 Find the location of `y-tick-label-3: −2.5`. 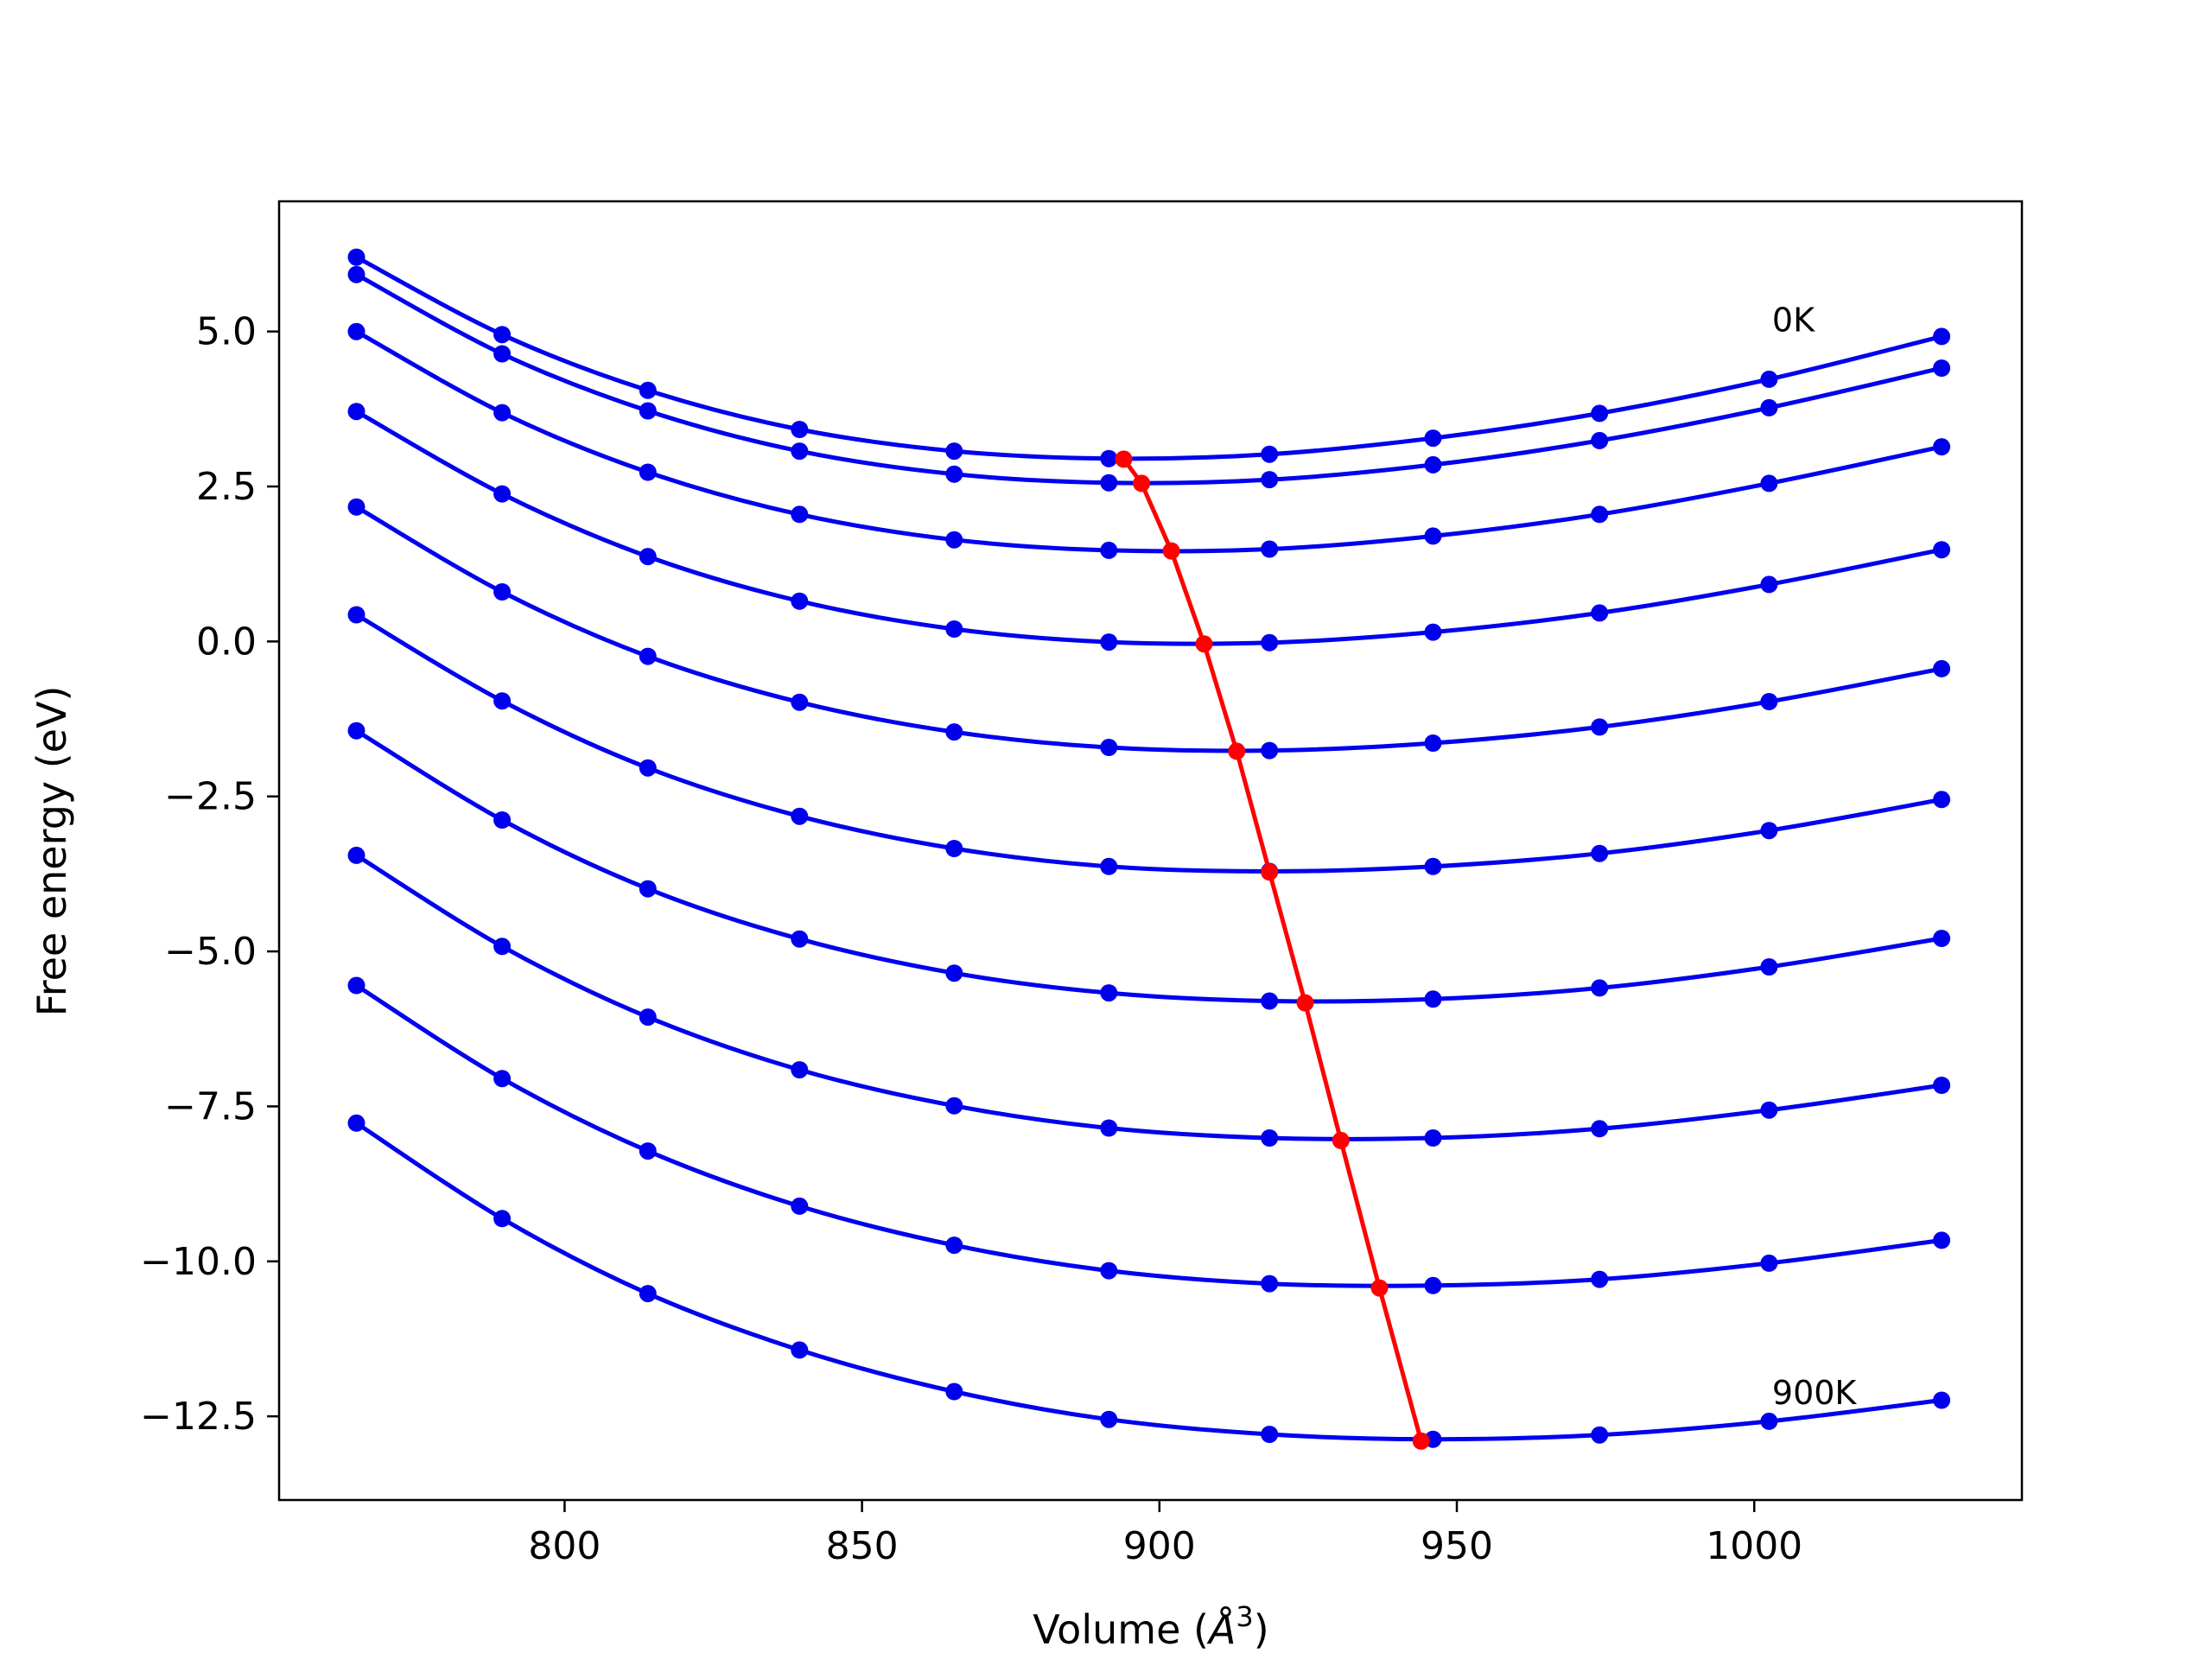

y-tick-label-3: −2.5 is located at coordinates (210, 797).